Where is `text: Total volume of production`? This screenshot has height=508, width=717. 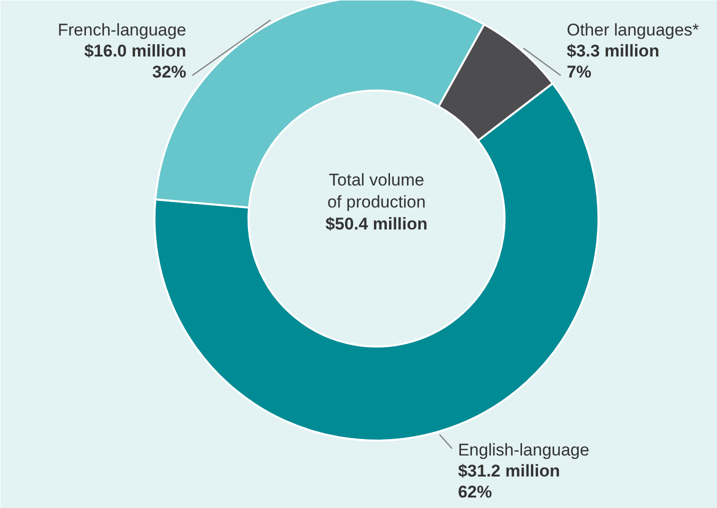 text: Total volume of production is located at coordinates (376, 191).